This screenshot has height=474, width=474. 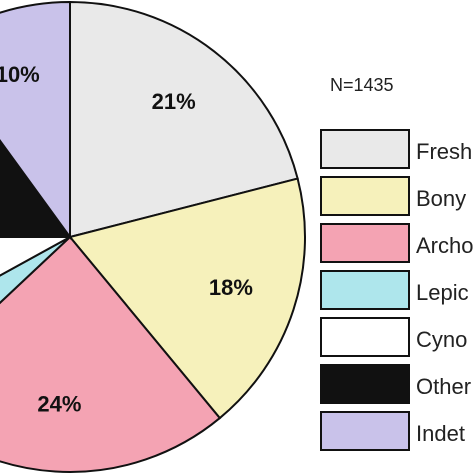 I want to click on slice-label: 18%, so click(x=231, y=287).